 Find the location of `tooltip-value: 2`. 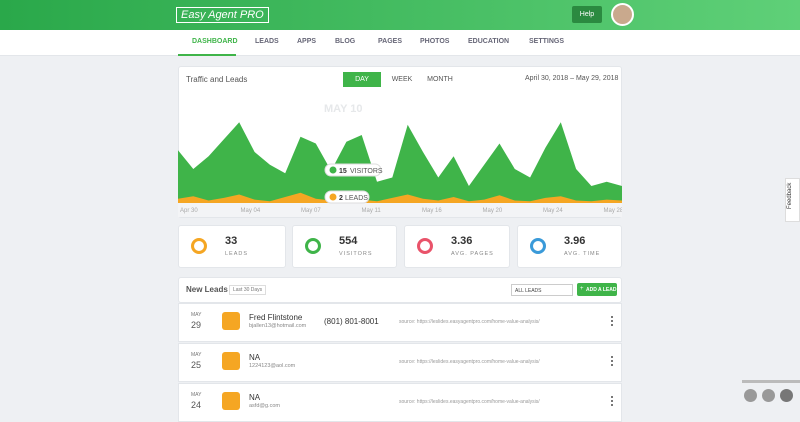

tooltip-value: 2 is located at coordinates (341, 198).